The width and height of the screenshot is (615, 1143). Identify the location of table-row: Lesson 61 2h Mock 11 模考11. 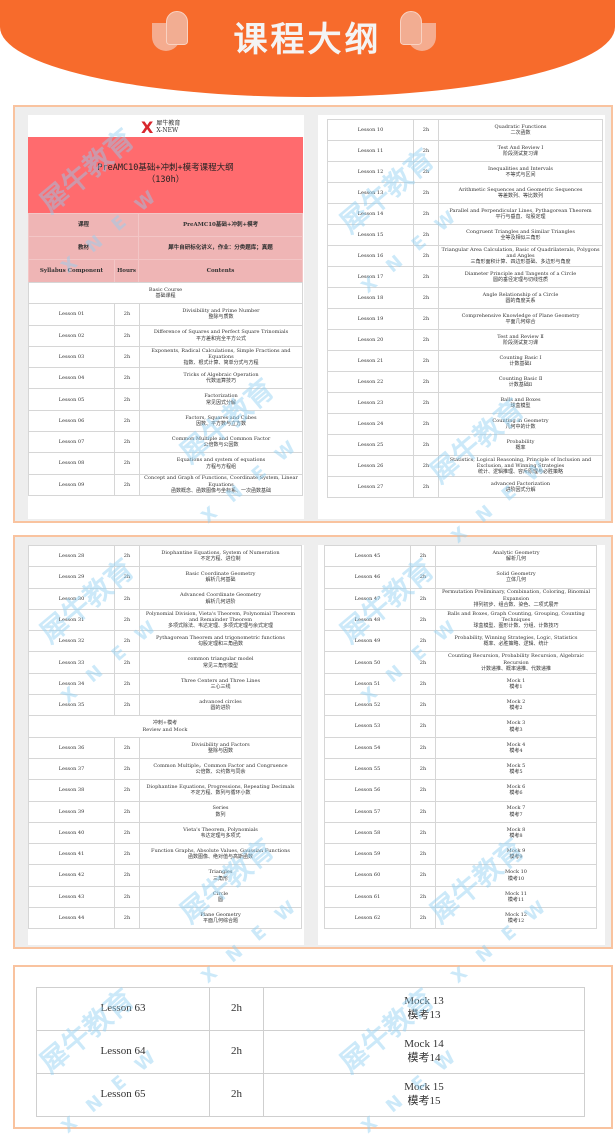
(460, 897).